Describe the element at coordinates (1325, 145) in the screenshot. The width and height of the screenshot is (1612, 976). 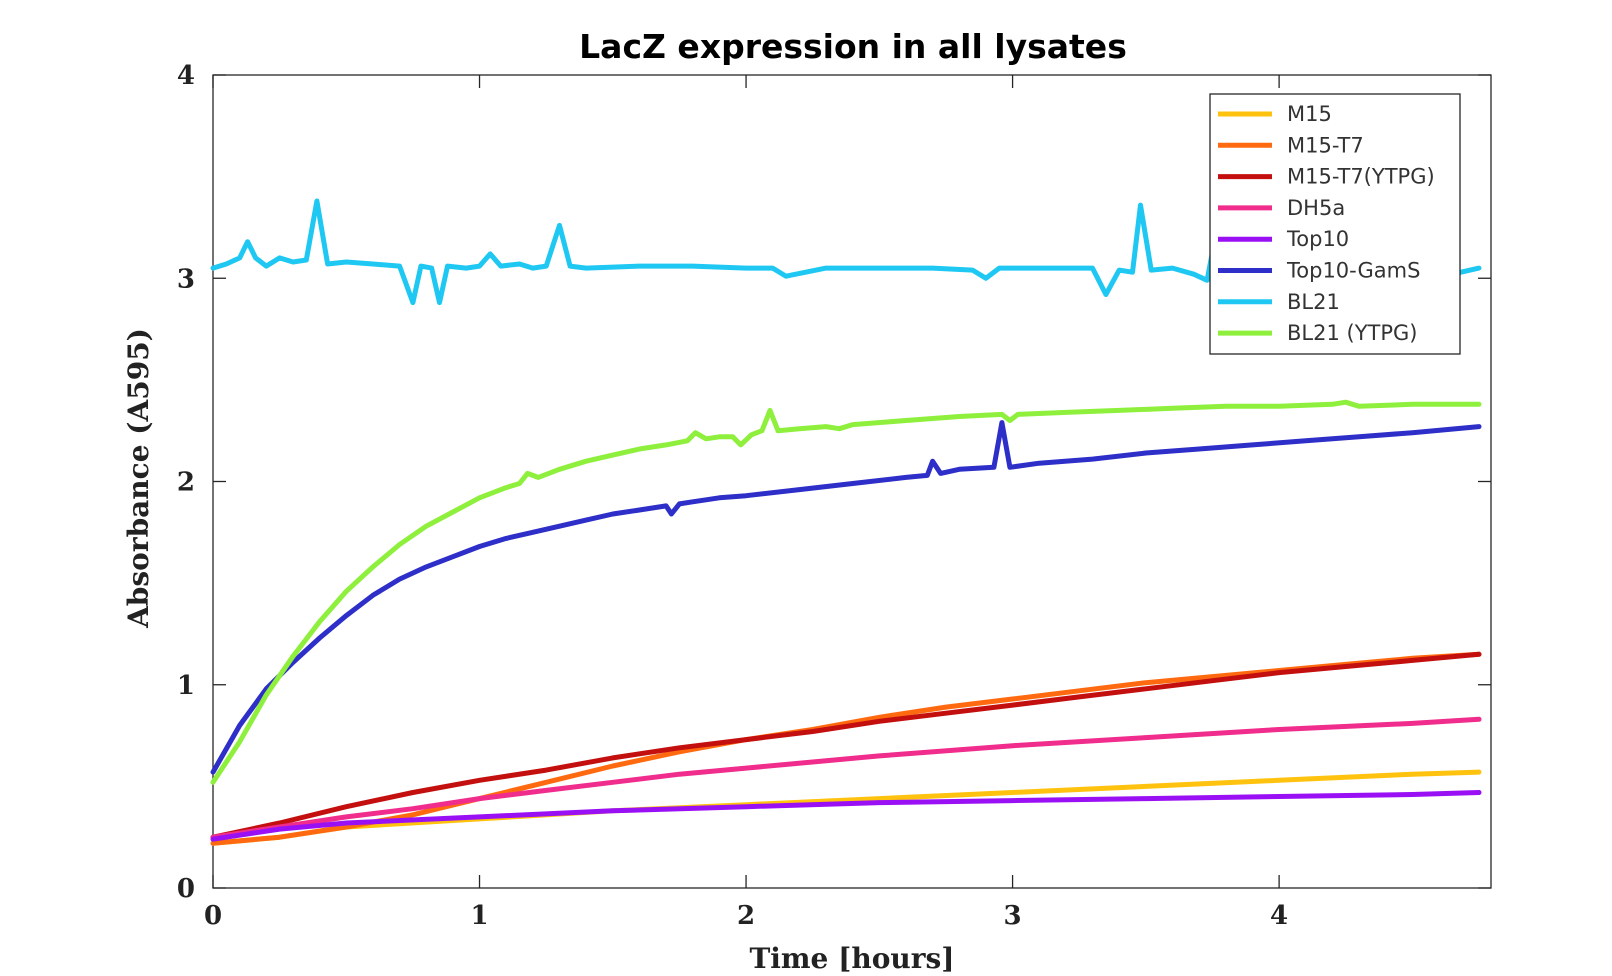
I see `legend-label-m15-t7: M15-T7` at that location.